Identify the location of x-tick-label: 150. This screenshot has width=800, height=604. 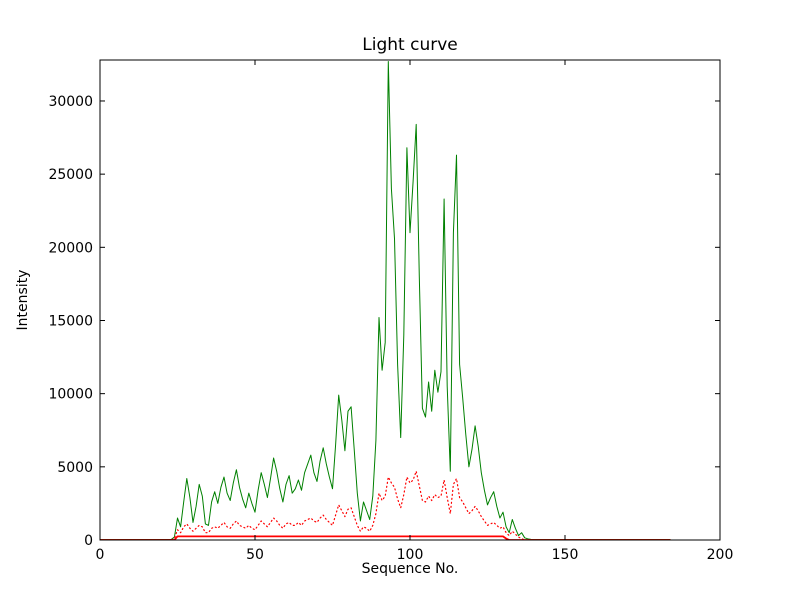
(565, 555).